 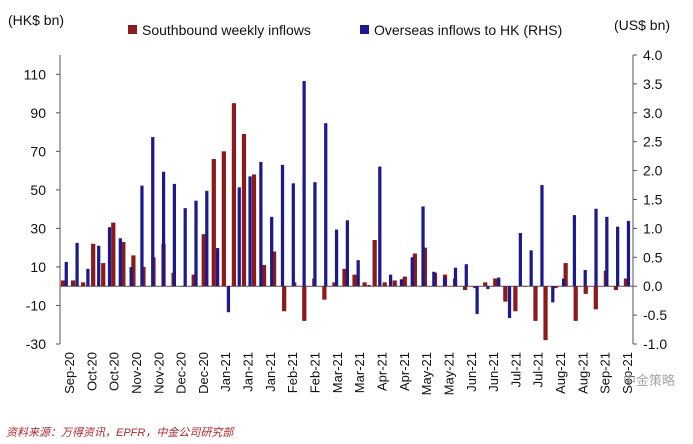 What do you see at coordinates (35, 74) in the screenshot?
I see `left-tick-label: 110` at bounding box center [35, 74].